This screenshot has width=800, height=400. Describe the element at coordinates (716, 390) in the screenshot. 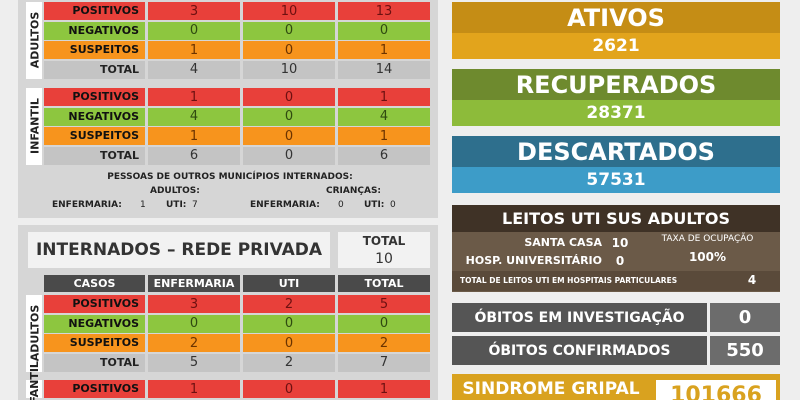

I see `sindrome-value: 101666` at that location.